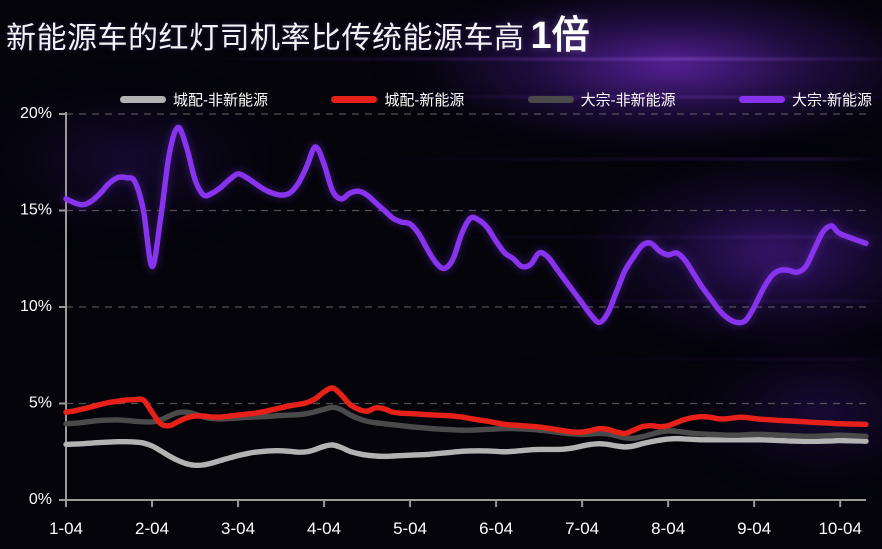 Image resolution: width=882 pixels, height=549 pixels. I want to click on x-tick-label: 5-04, so click(410, 528).